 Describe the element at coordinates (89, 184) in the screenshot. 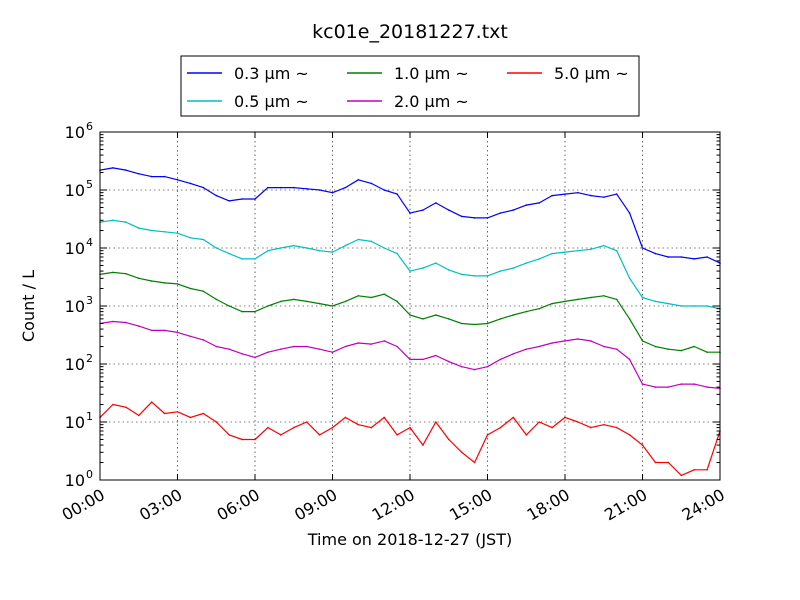

I see `y-tick-exponent: 5` at that location.